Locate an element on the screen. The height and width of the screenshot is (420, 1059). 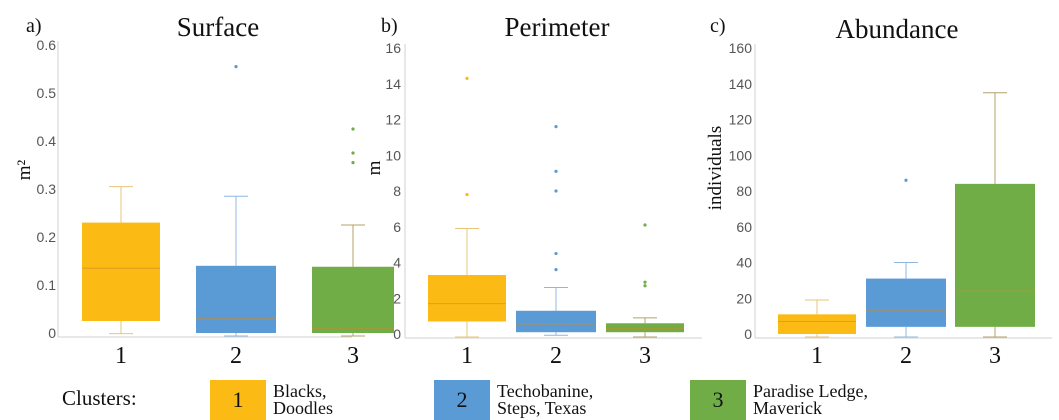
y-tick-label: 120 is located at coordinates (741, 120).